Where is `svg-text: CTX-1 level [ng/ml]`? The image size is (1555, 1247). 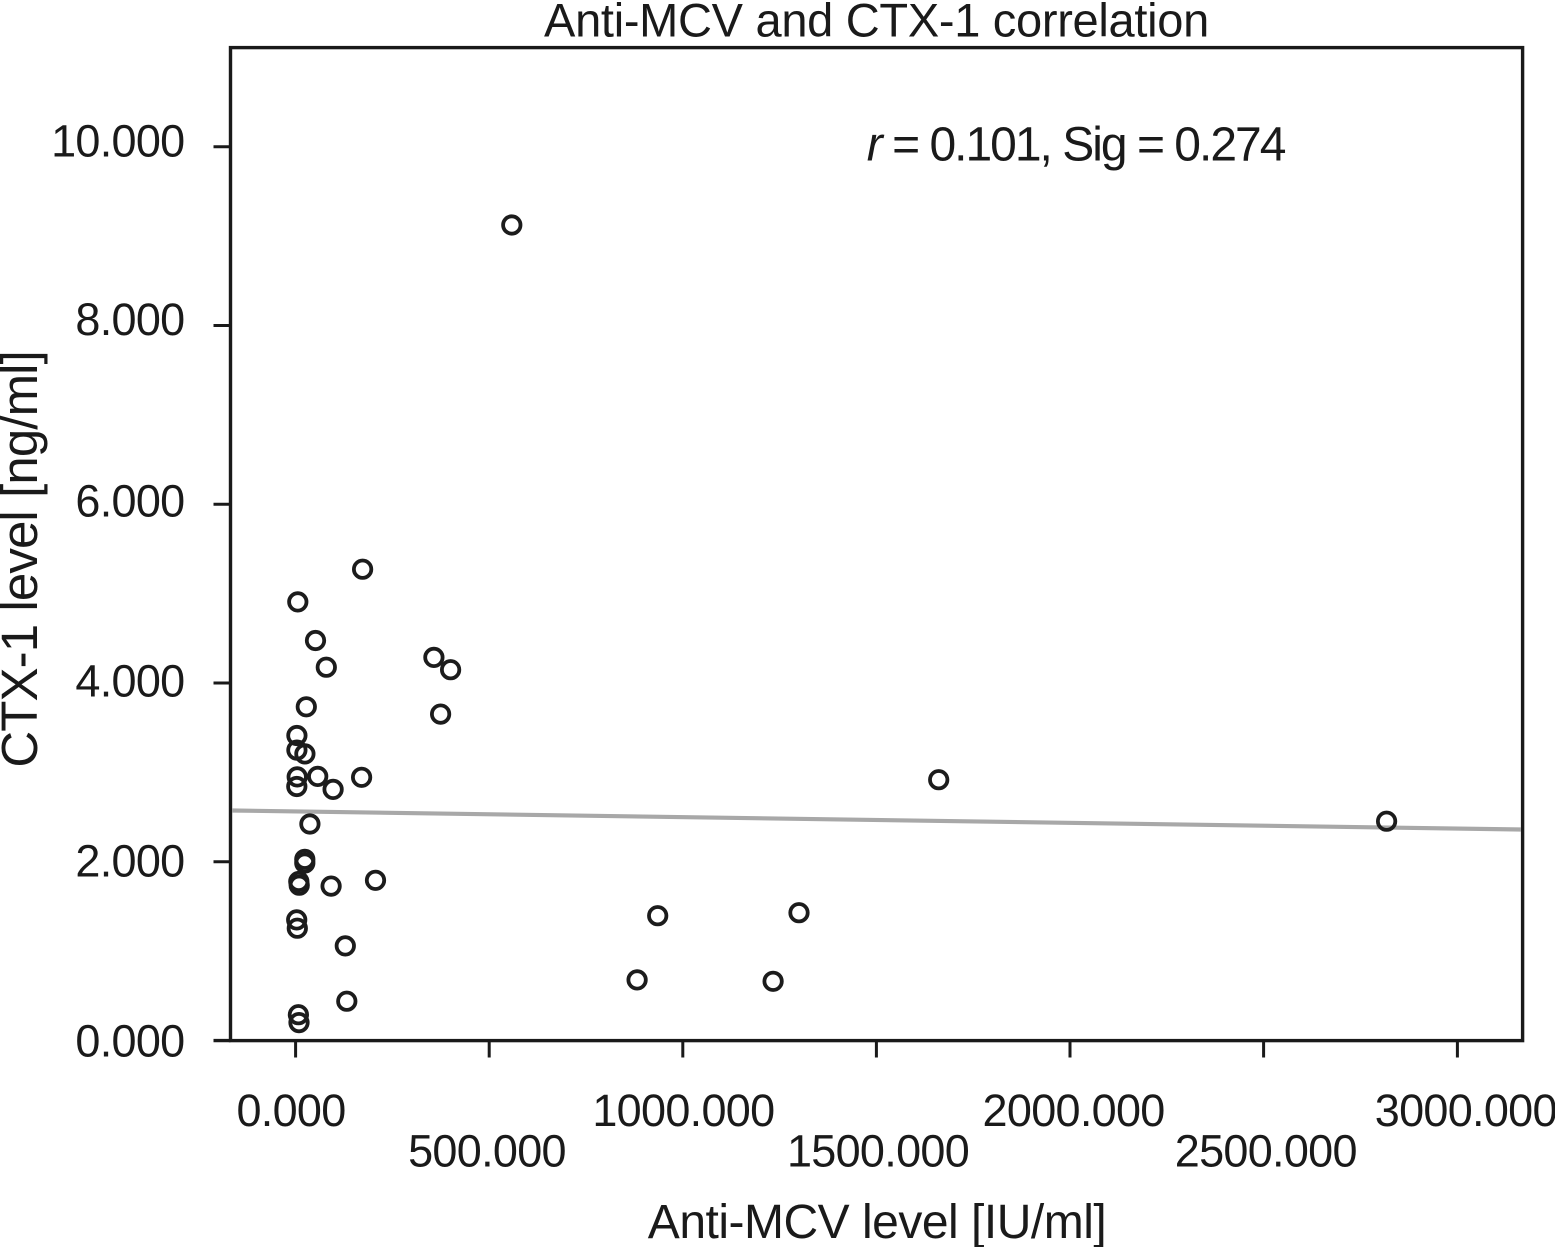 svg-text: CTX-1 level [ng/ml] is located at coordinates (24, 559).